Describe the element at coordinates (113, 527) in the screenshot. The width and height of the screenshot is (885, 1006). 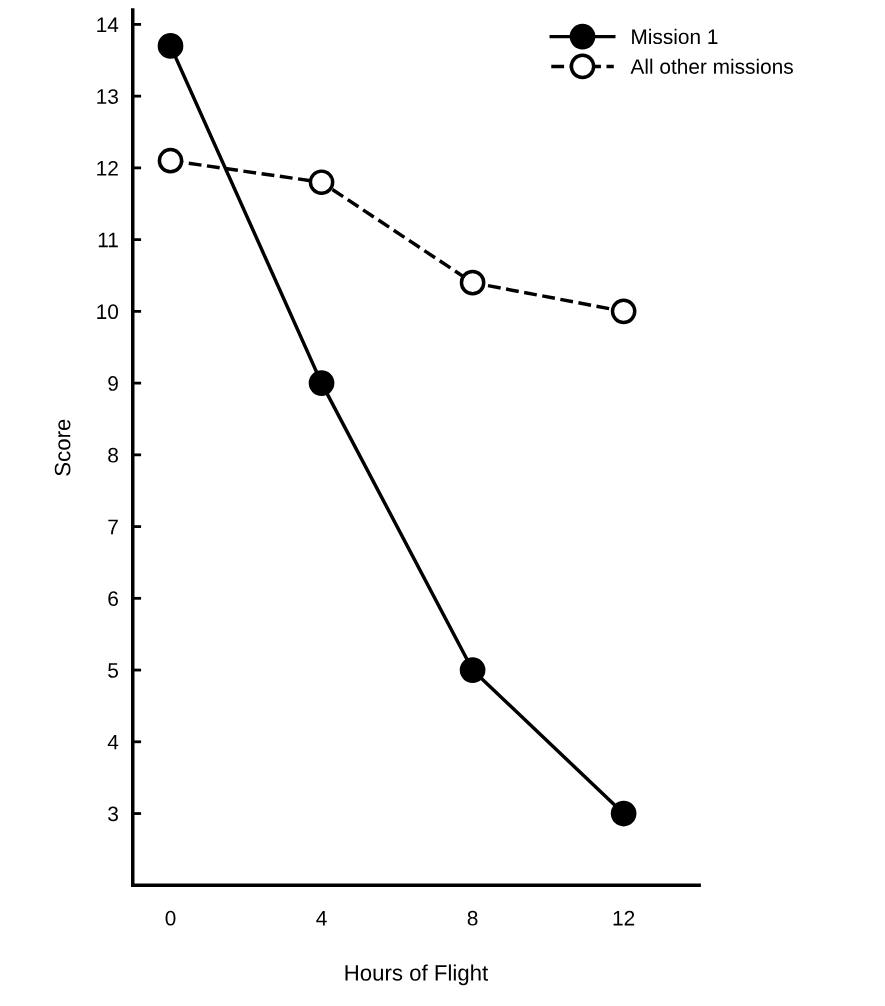
I see `y-tick-label: 7` at that location.